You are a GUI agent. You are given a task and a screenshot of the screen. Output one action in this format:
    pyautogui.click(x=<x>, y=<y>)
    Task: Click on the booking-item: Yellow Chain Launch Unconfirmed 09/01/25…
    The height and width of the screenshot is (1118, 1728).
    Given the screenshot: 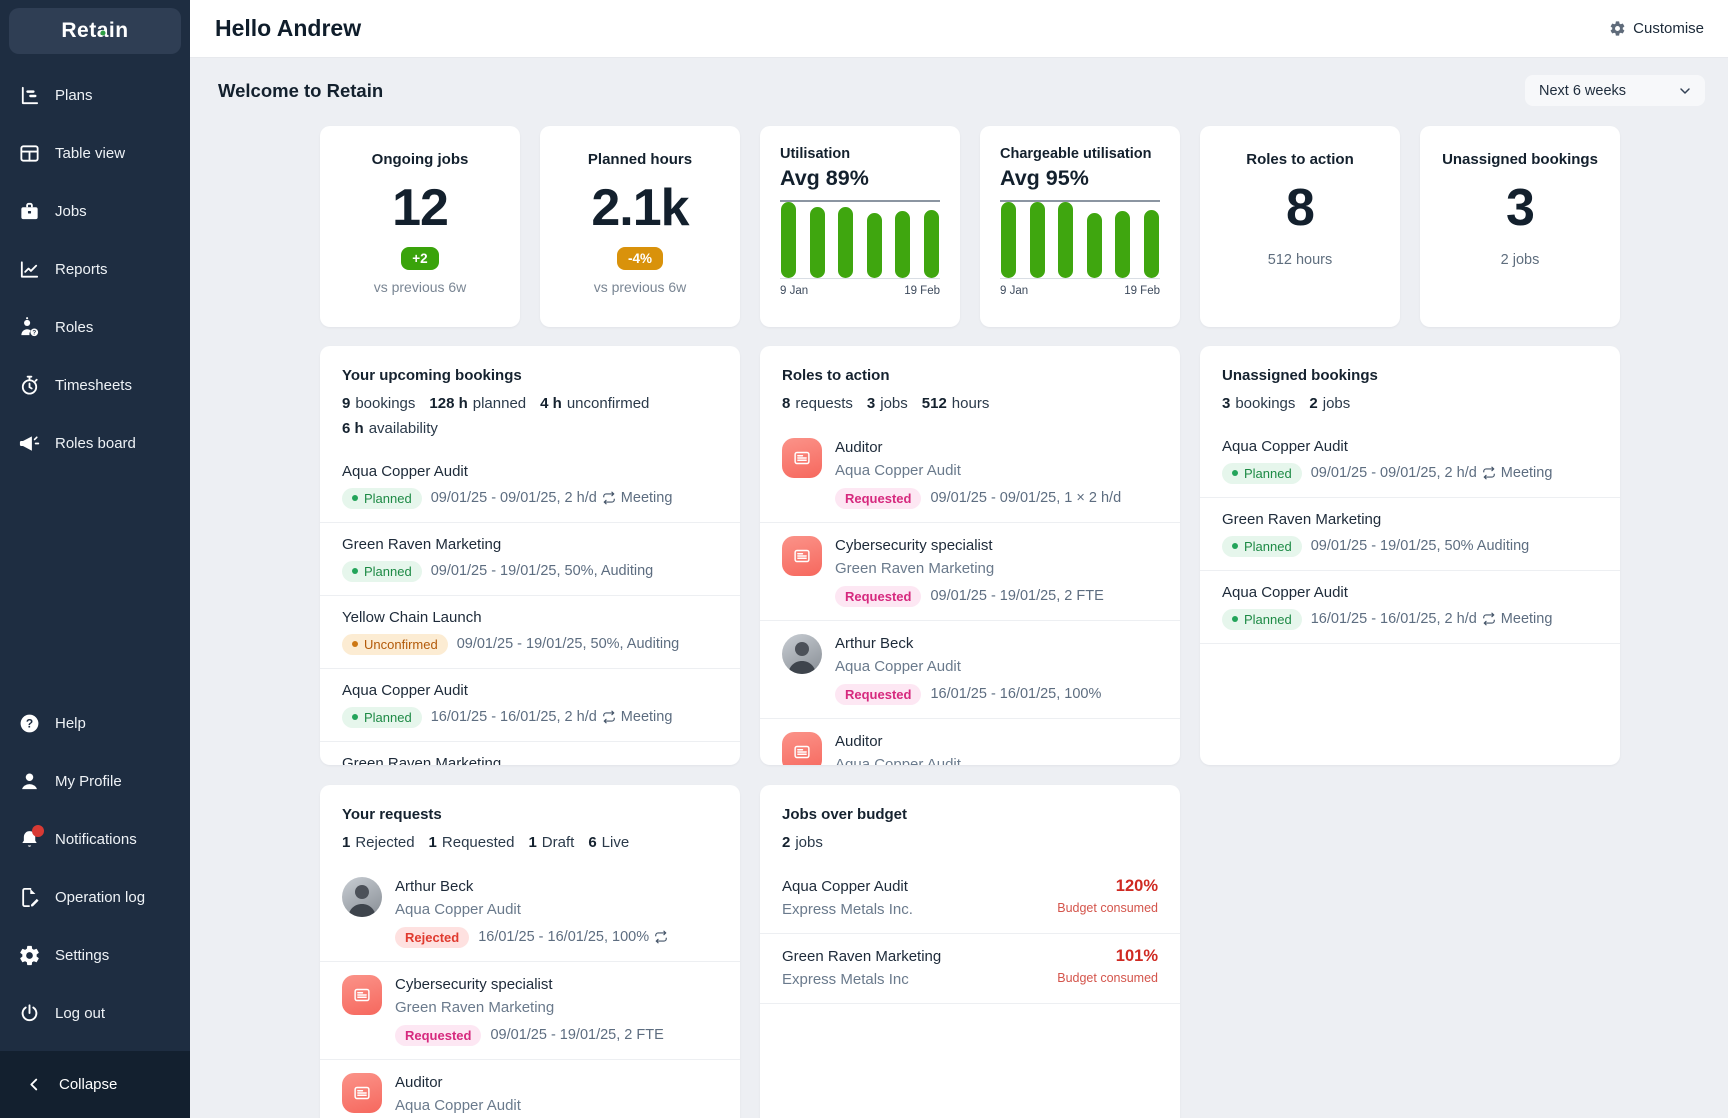 What is the action you would take?
    pyautogui.click(x=530, y=631)
    